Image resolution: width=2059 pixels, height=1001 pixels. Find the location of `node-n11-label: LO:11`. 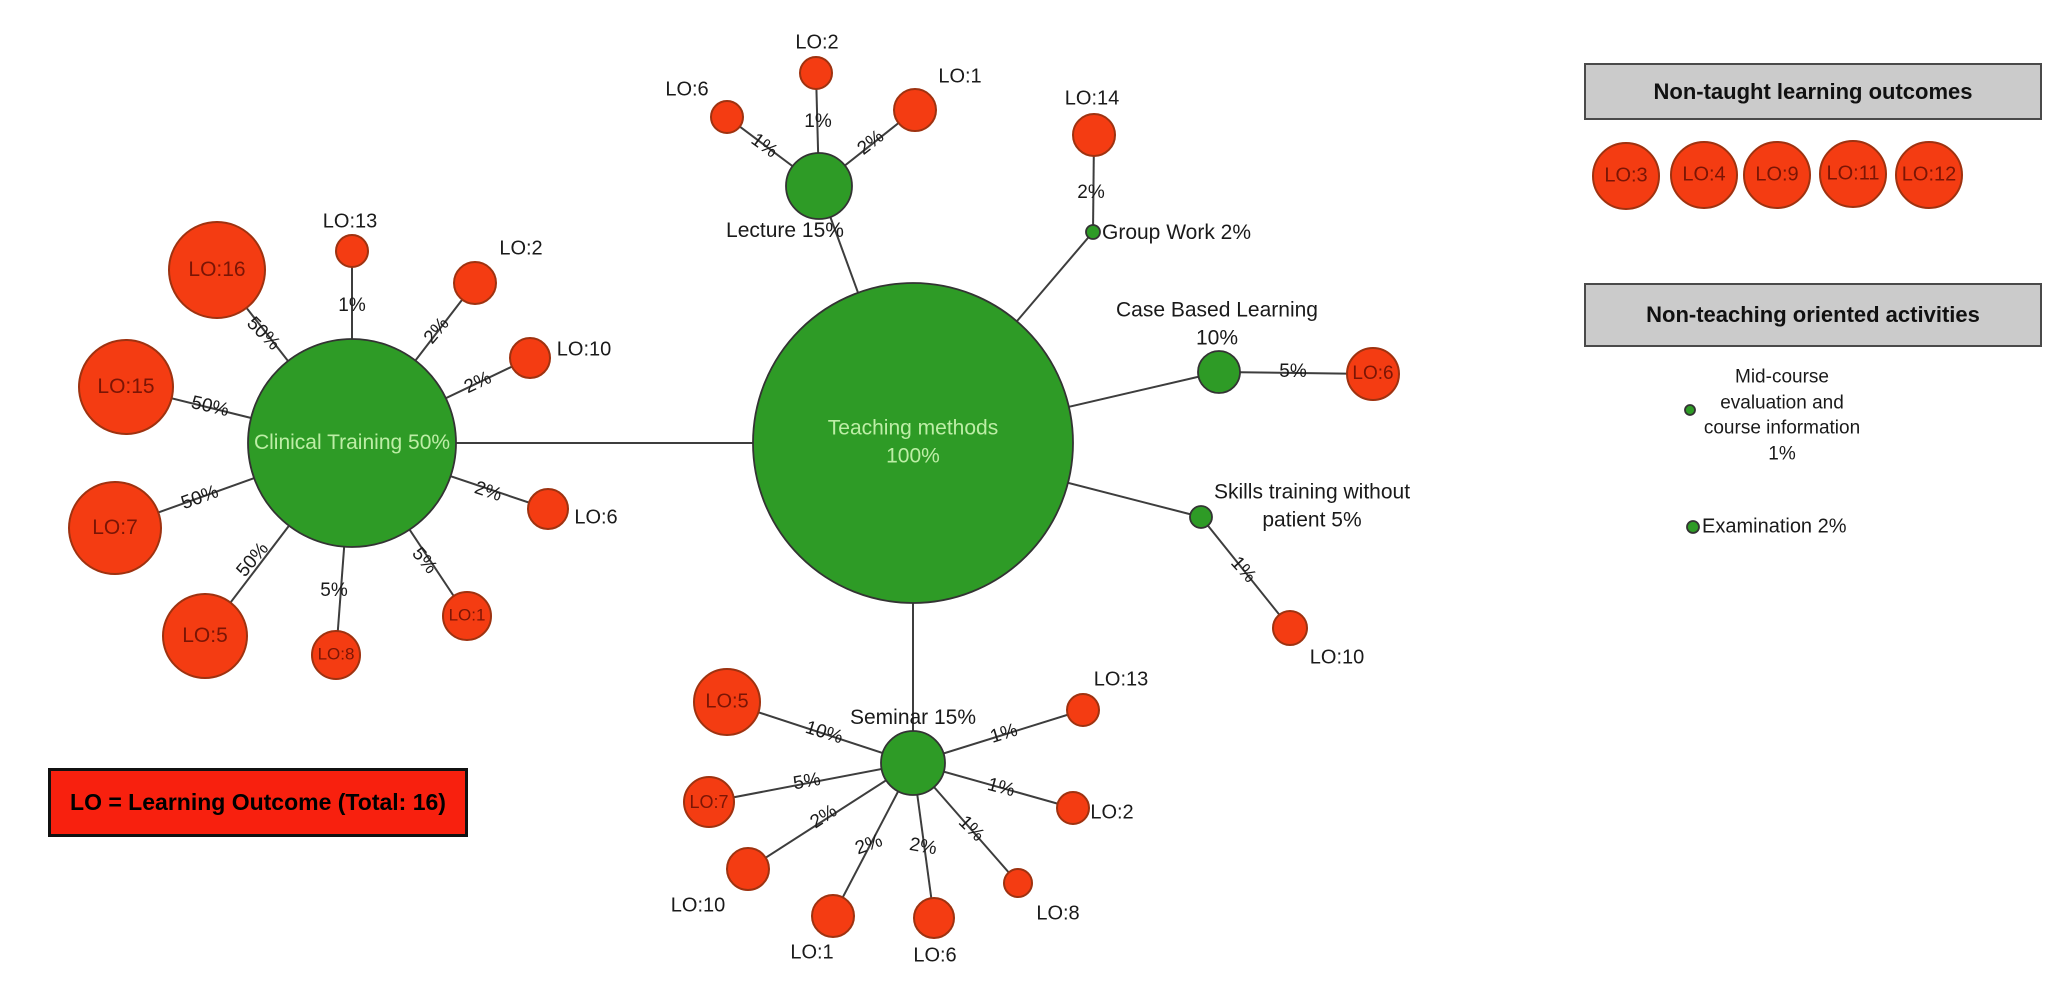

node-n11-label: LO:11 is located at coordinates (1853, 173).